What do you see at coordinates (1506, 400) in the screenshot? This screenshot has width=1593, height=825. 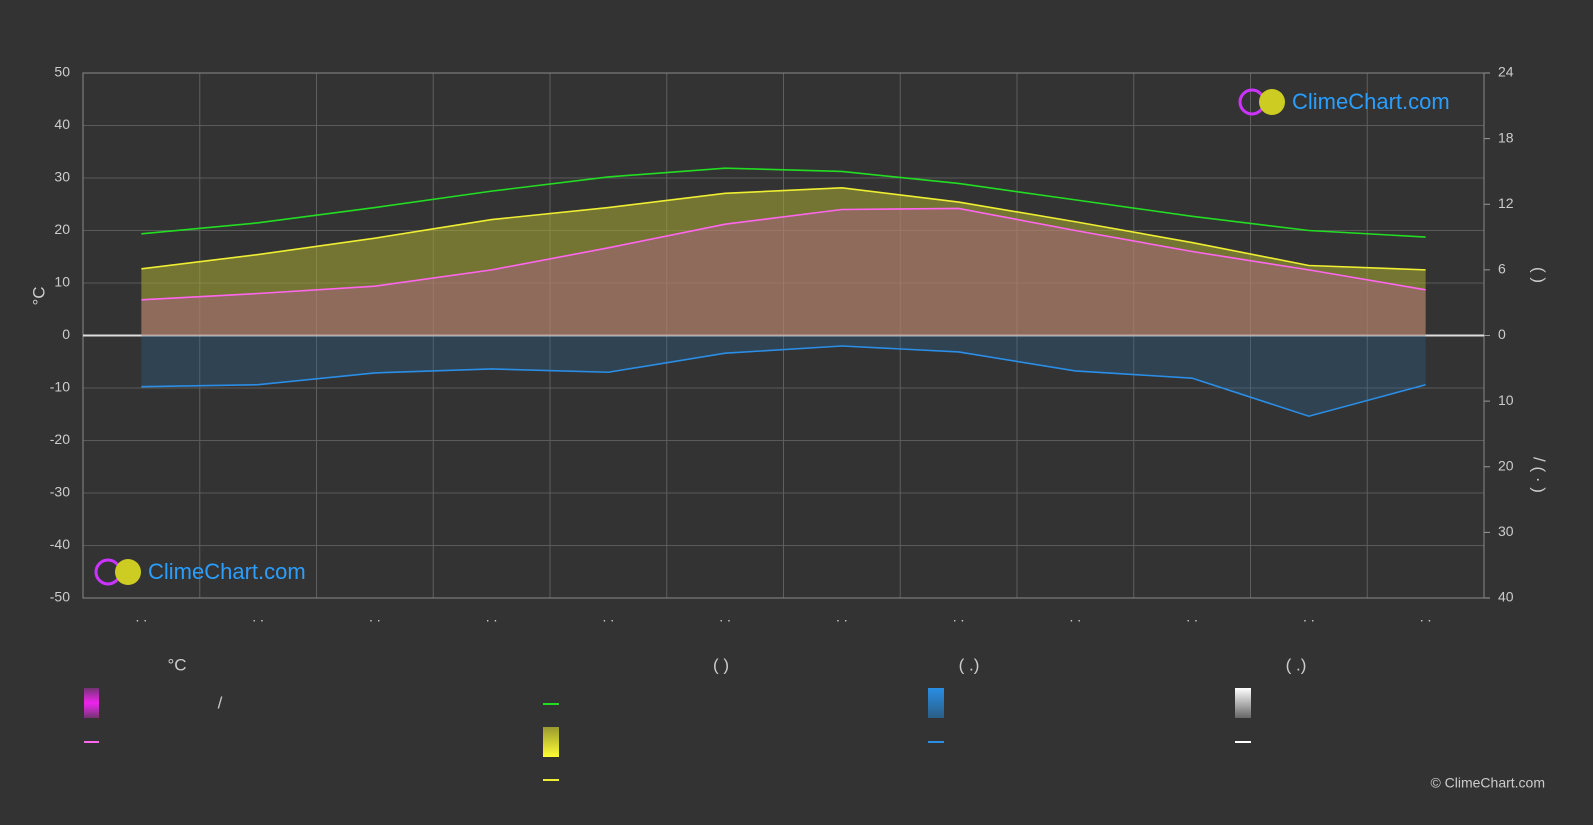 I see `y3-tick-label: 10` at bounding box center [1506, 400].